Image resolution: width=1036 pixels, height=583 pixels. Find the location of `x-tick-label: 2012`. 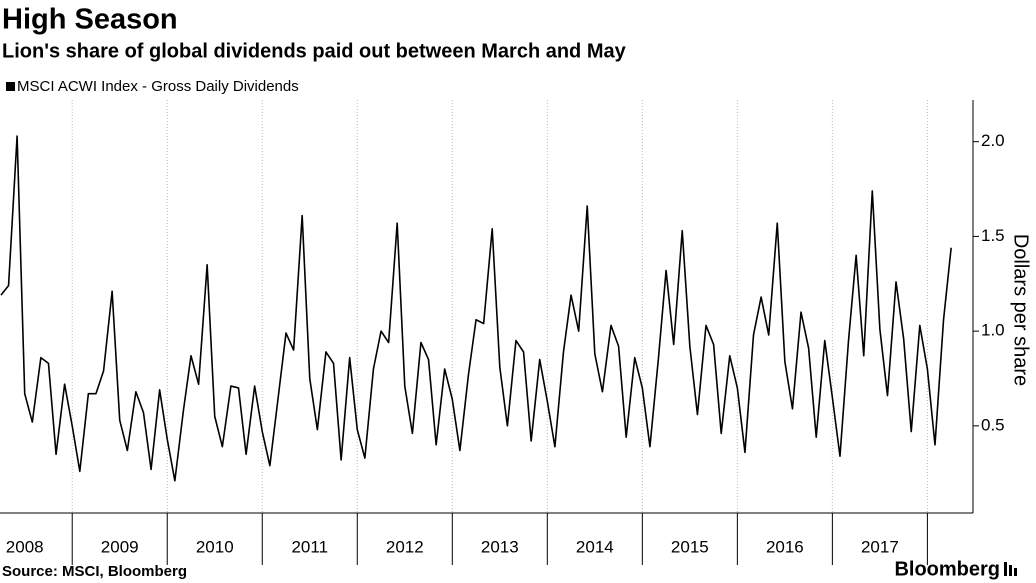

x-tick-label: 2012 is located at coordinates (405, 546).